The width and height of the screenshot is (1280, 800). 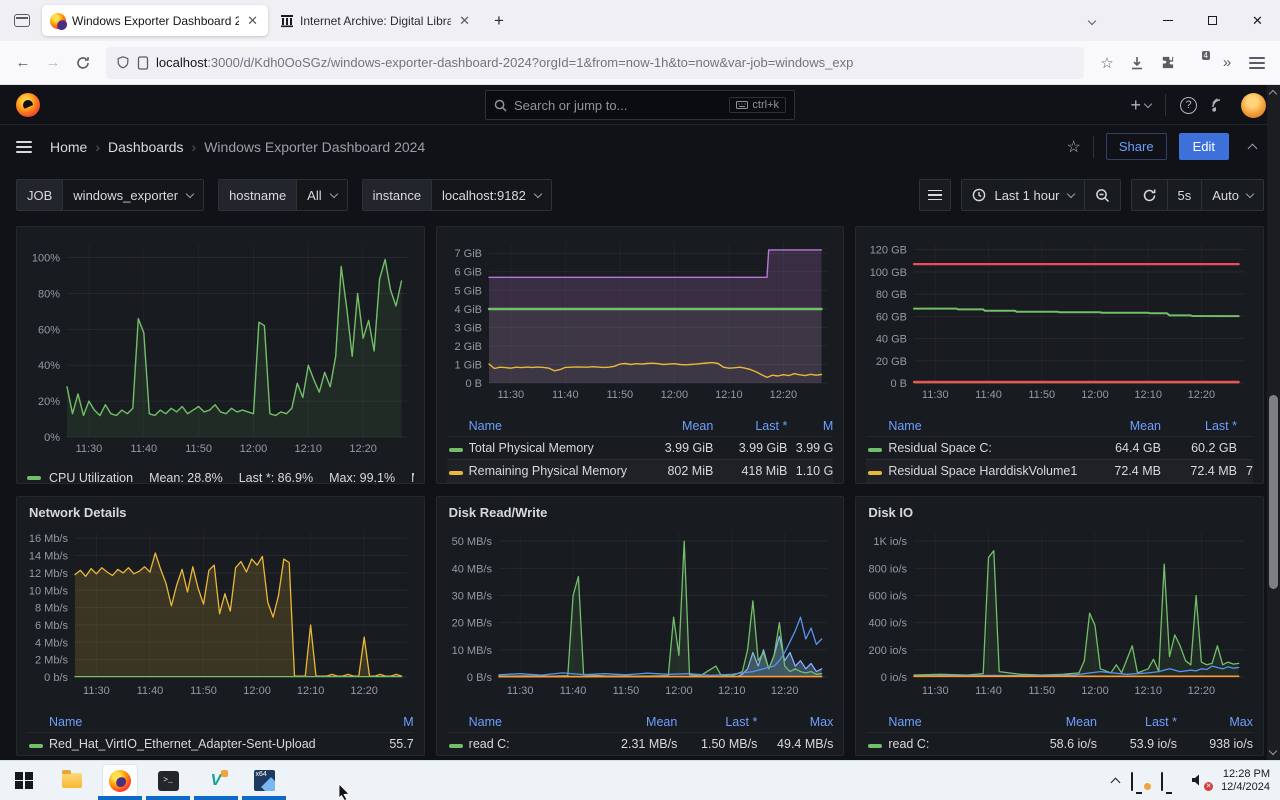 What do you see at coordinates (1167, 63) in the screenshot?
I see `extensions-button` at bounding box center [1167, 63].